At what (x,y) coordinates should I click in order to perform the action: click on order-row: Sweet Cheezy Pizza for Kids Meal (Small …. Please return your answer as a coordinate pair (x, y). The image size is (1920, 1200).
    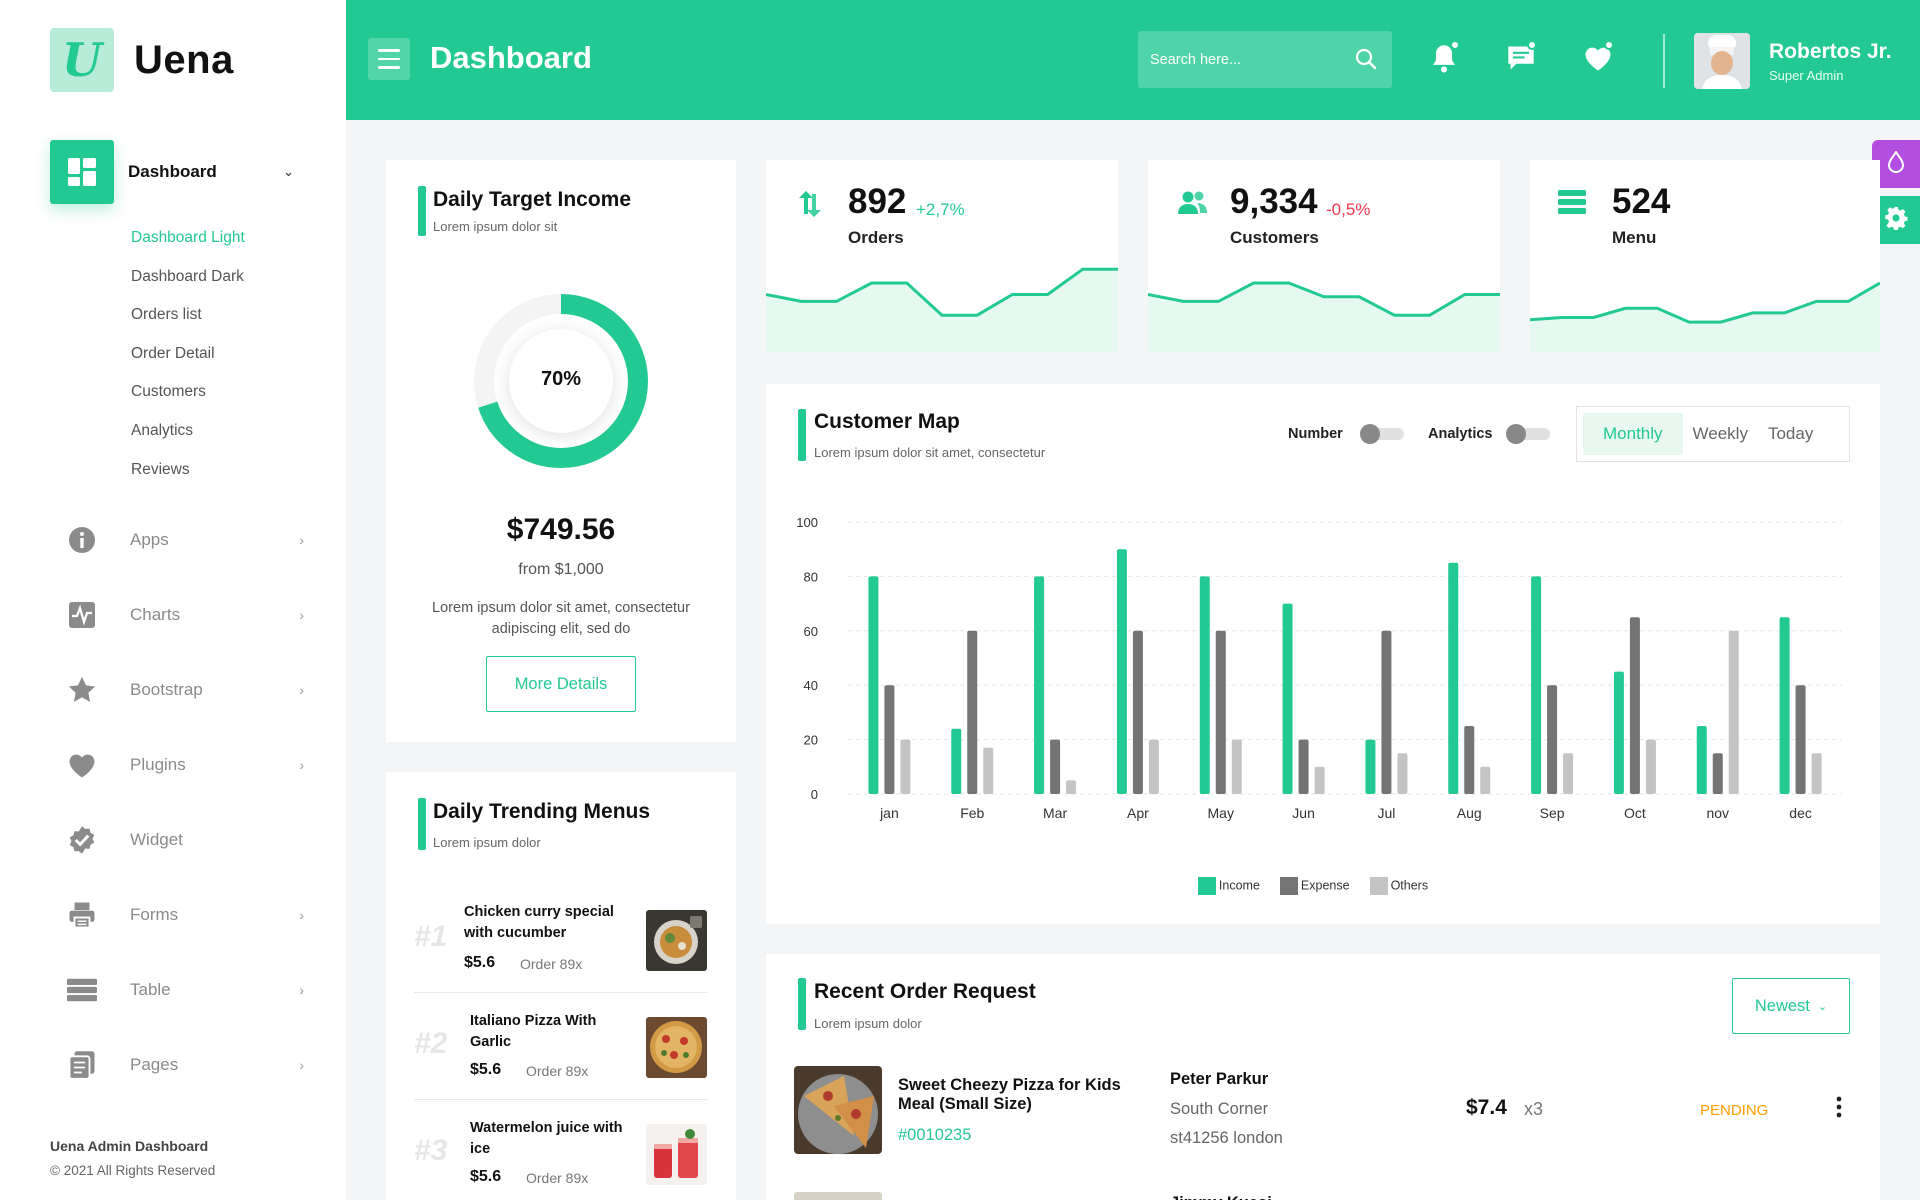
    Looking at the image, I should click on (1323, 1116).